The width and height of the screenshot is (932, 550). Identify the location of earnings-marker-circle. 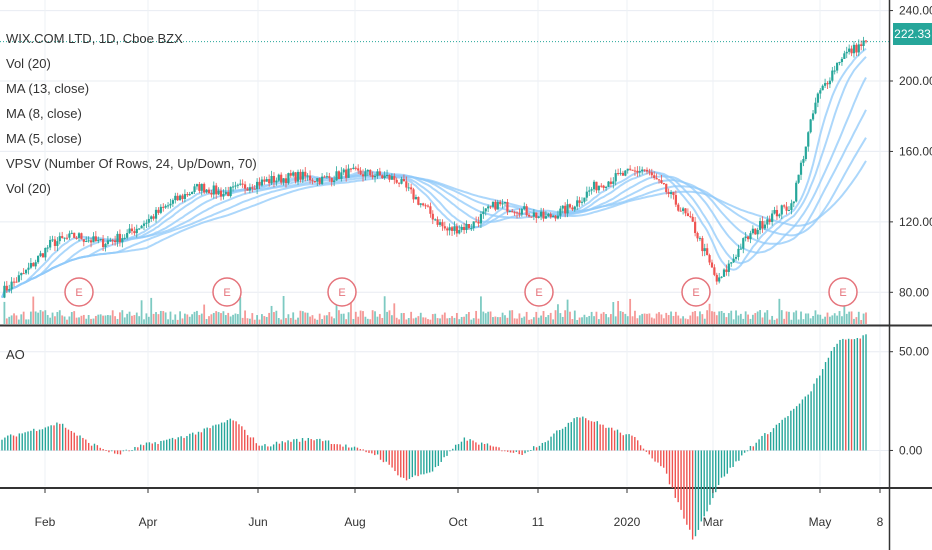
(227, 292).